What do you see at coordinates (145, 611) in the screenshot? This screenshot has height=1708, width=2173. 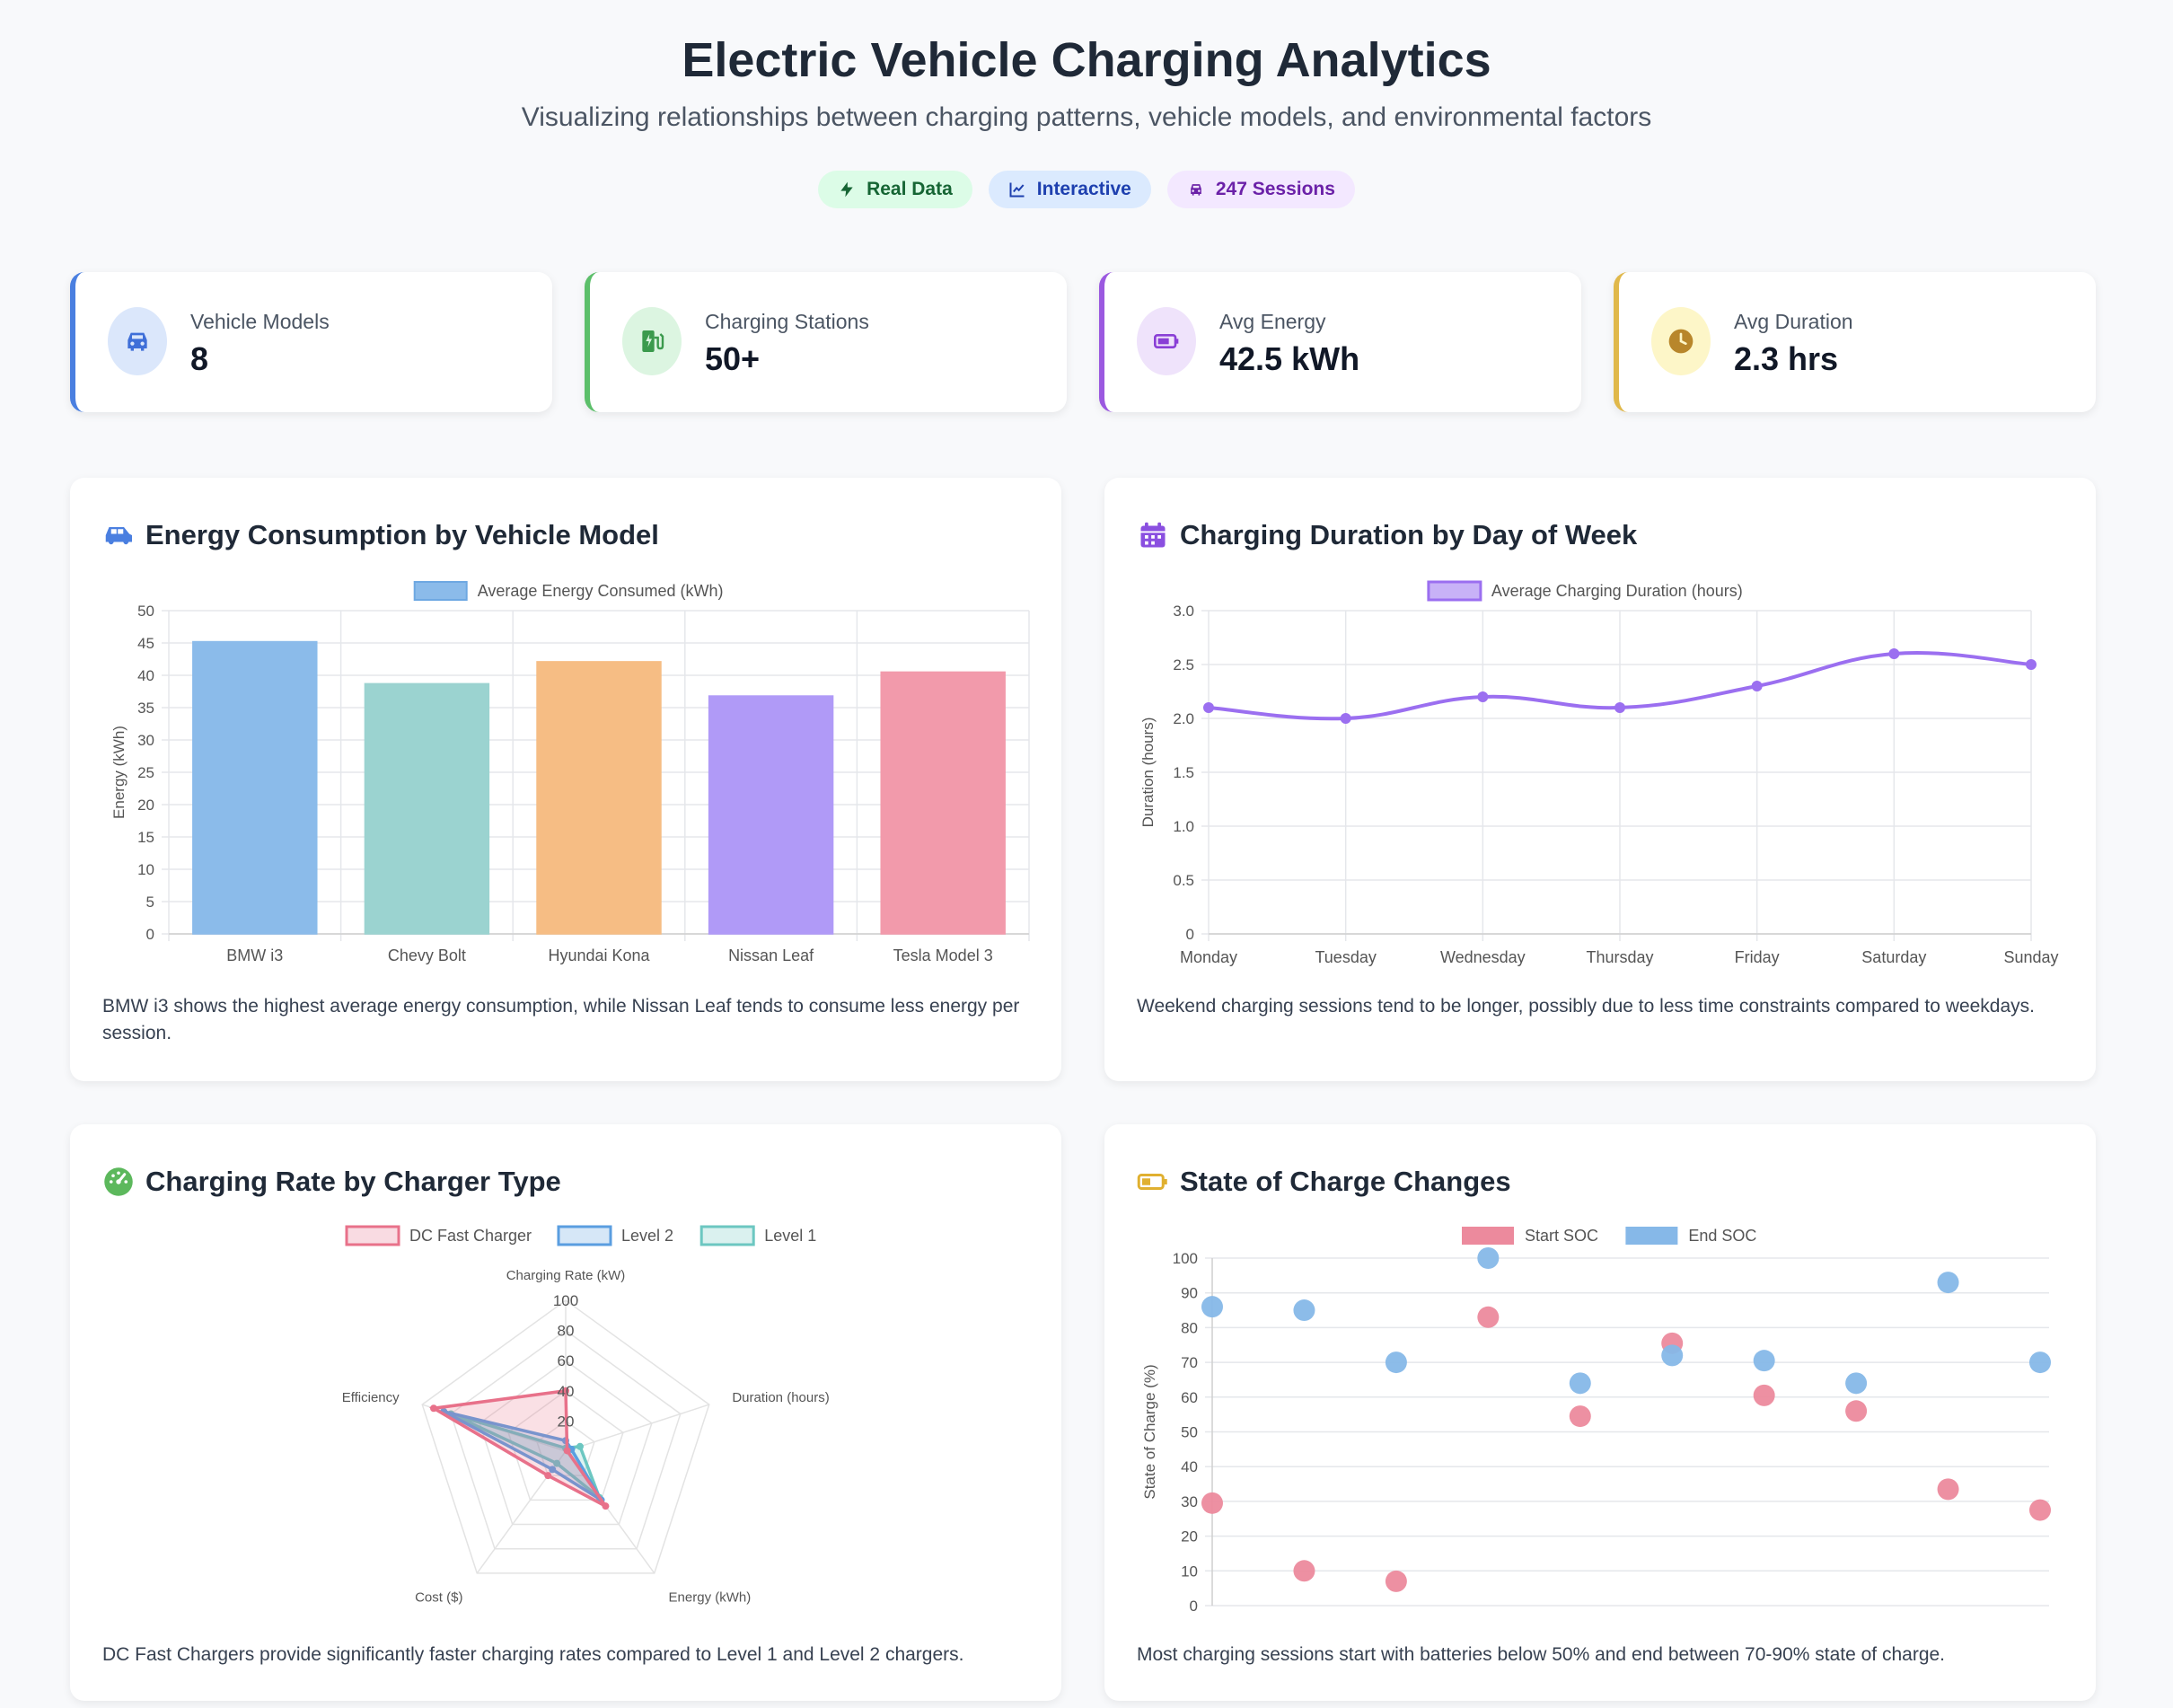 I see `y-tick-label: 50` at bounding box center [145, 611].